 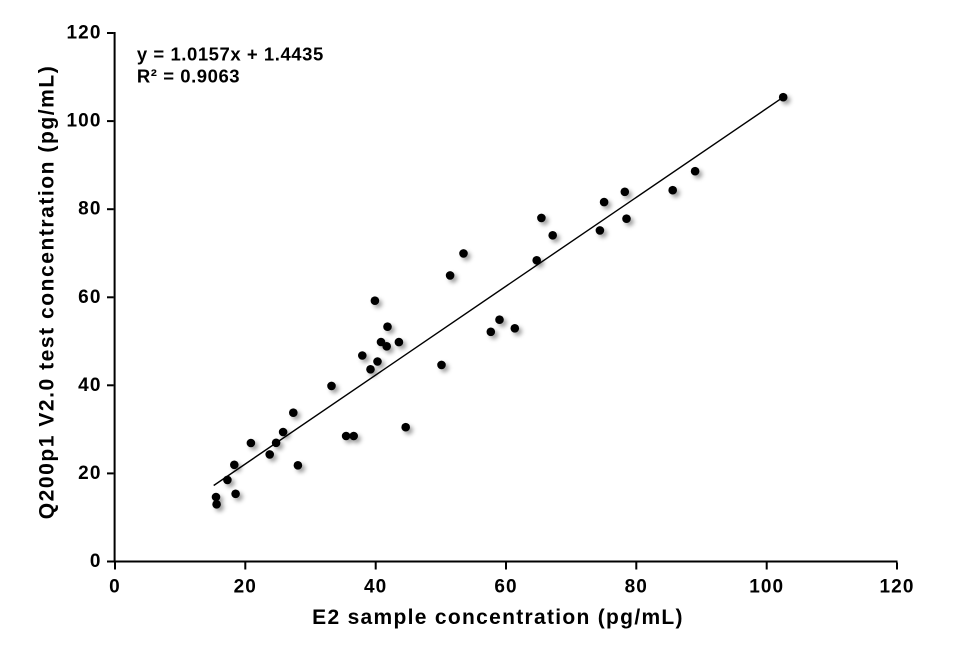 What do you see at coordinates (230, 53) in the screenshot?
I see `svg-text: y = 1.0157x + 1.4435` at bounding box center [230, 53].